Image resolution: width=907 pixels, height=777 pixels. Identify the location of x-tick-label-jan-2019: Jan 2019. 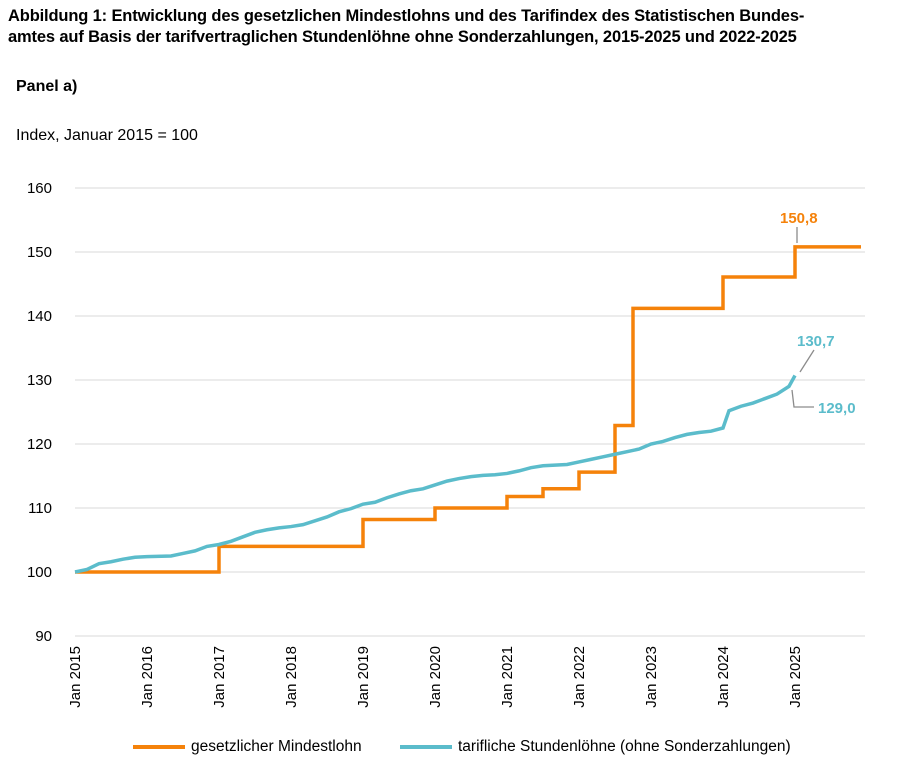
(363, 677).